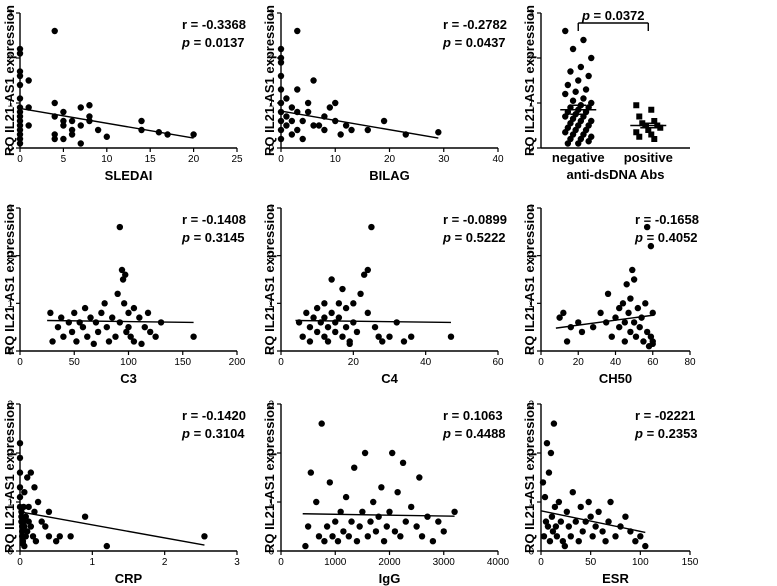 Image resolution: width=777 pixels, height=586 pixels. What do you see at coordinates (214, 24) in the screenshot?
I see `r-value-label: r = -0.3368` at bounding box center [214, 24].